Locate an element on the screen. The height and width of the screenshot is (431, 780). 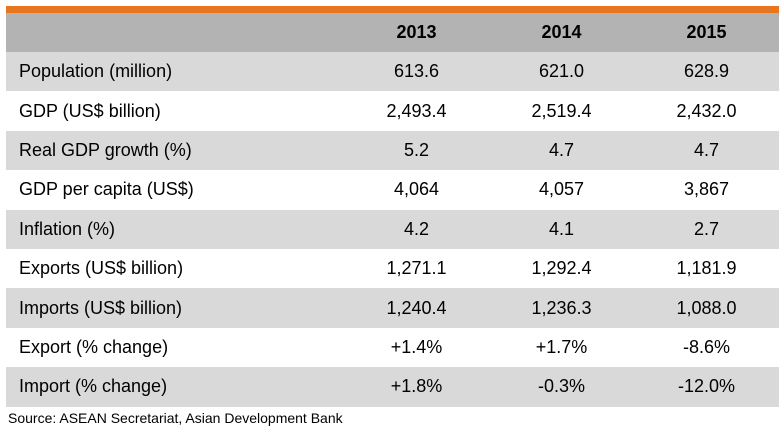
header-cell-2015: 2015 is located at coordinates (706, 32).